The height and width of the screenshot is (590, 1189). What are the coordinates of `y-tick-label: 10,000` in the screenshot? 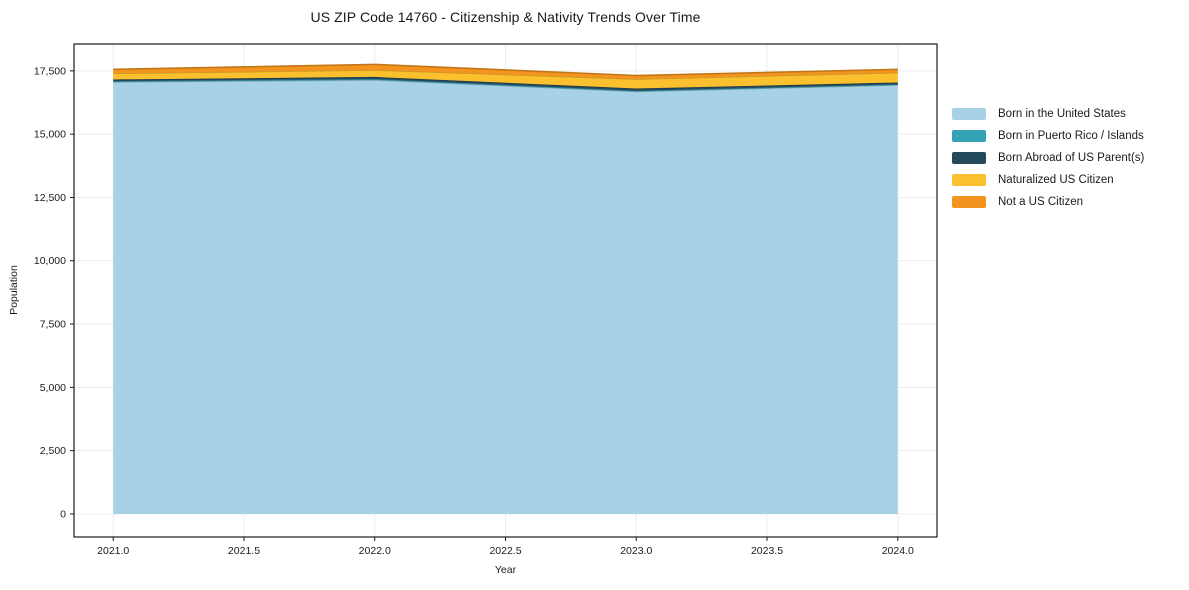 It's located at (50, 261).